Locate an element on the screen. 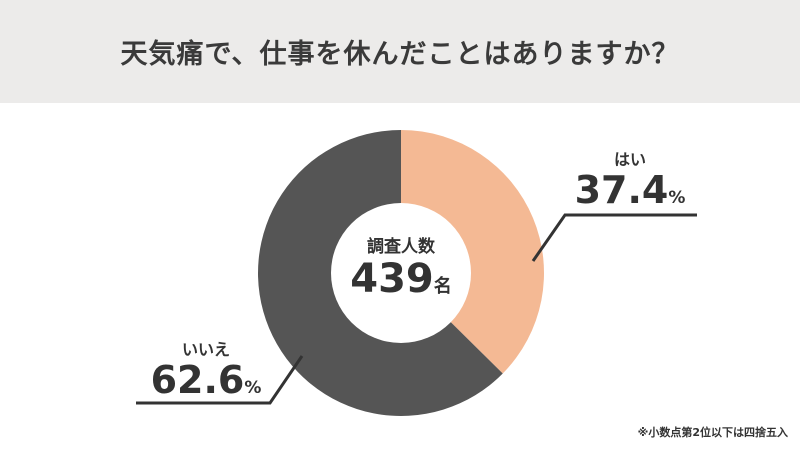 The width and height of the screenshot is (800, 450). respondent-value: 439 is located at coordinates (392, 279).